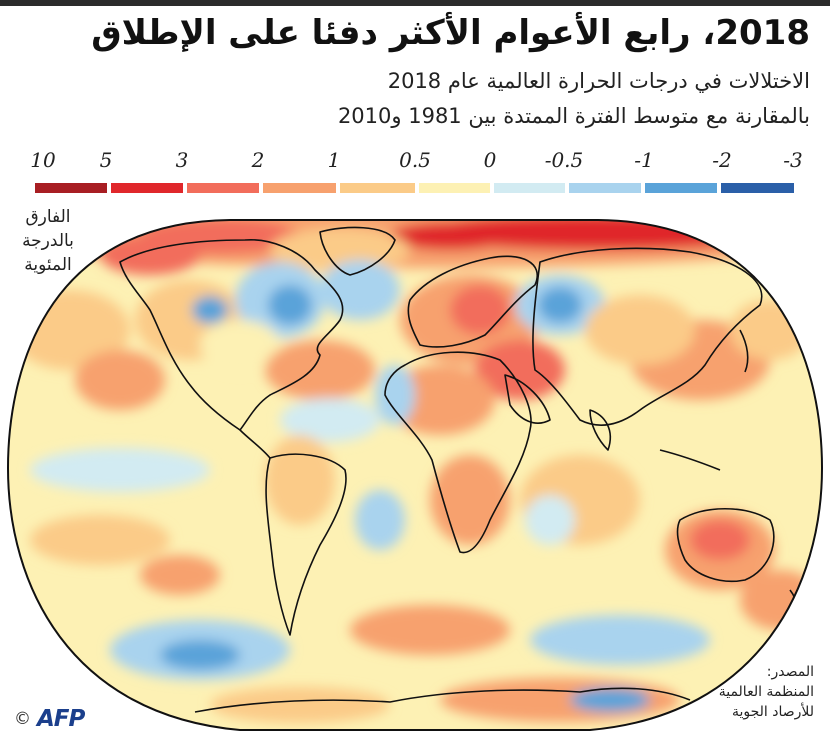 This screenshot has height=748, width=830. What do you see at coordinates (520, 370) in the screenshot?
I see `middle-east-hot` at bounding box center [520, 370].